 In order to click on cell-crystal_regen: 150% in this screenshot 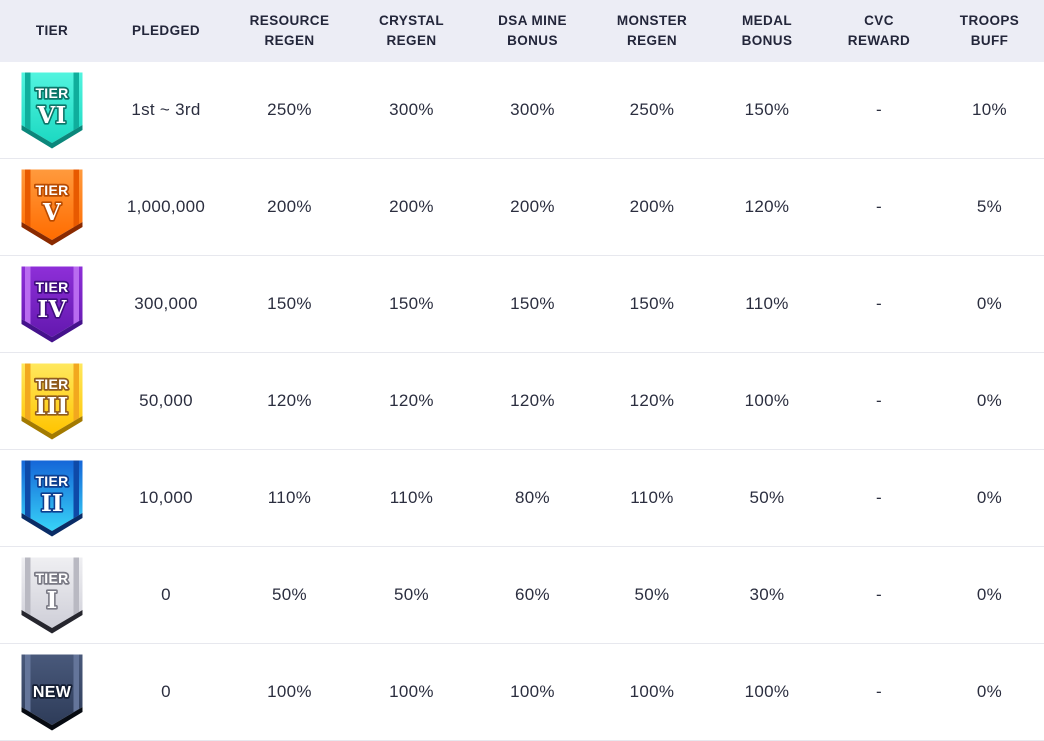, I will do `click(411, 303)`.